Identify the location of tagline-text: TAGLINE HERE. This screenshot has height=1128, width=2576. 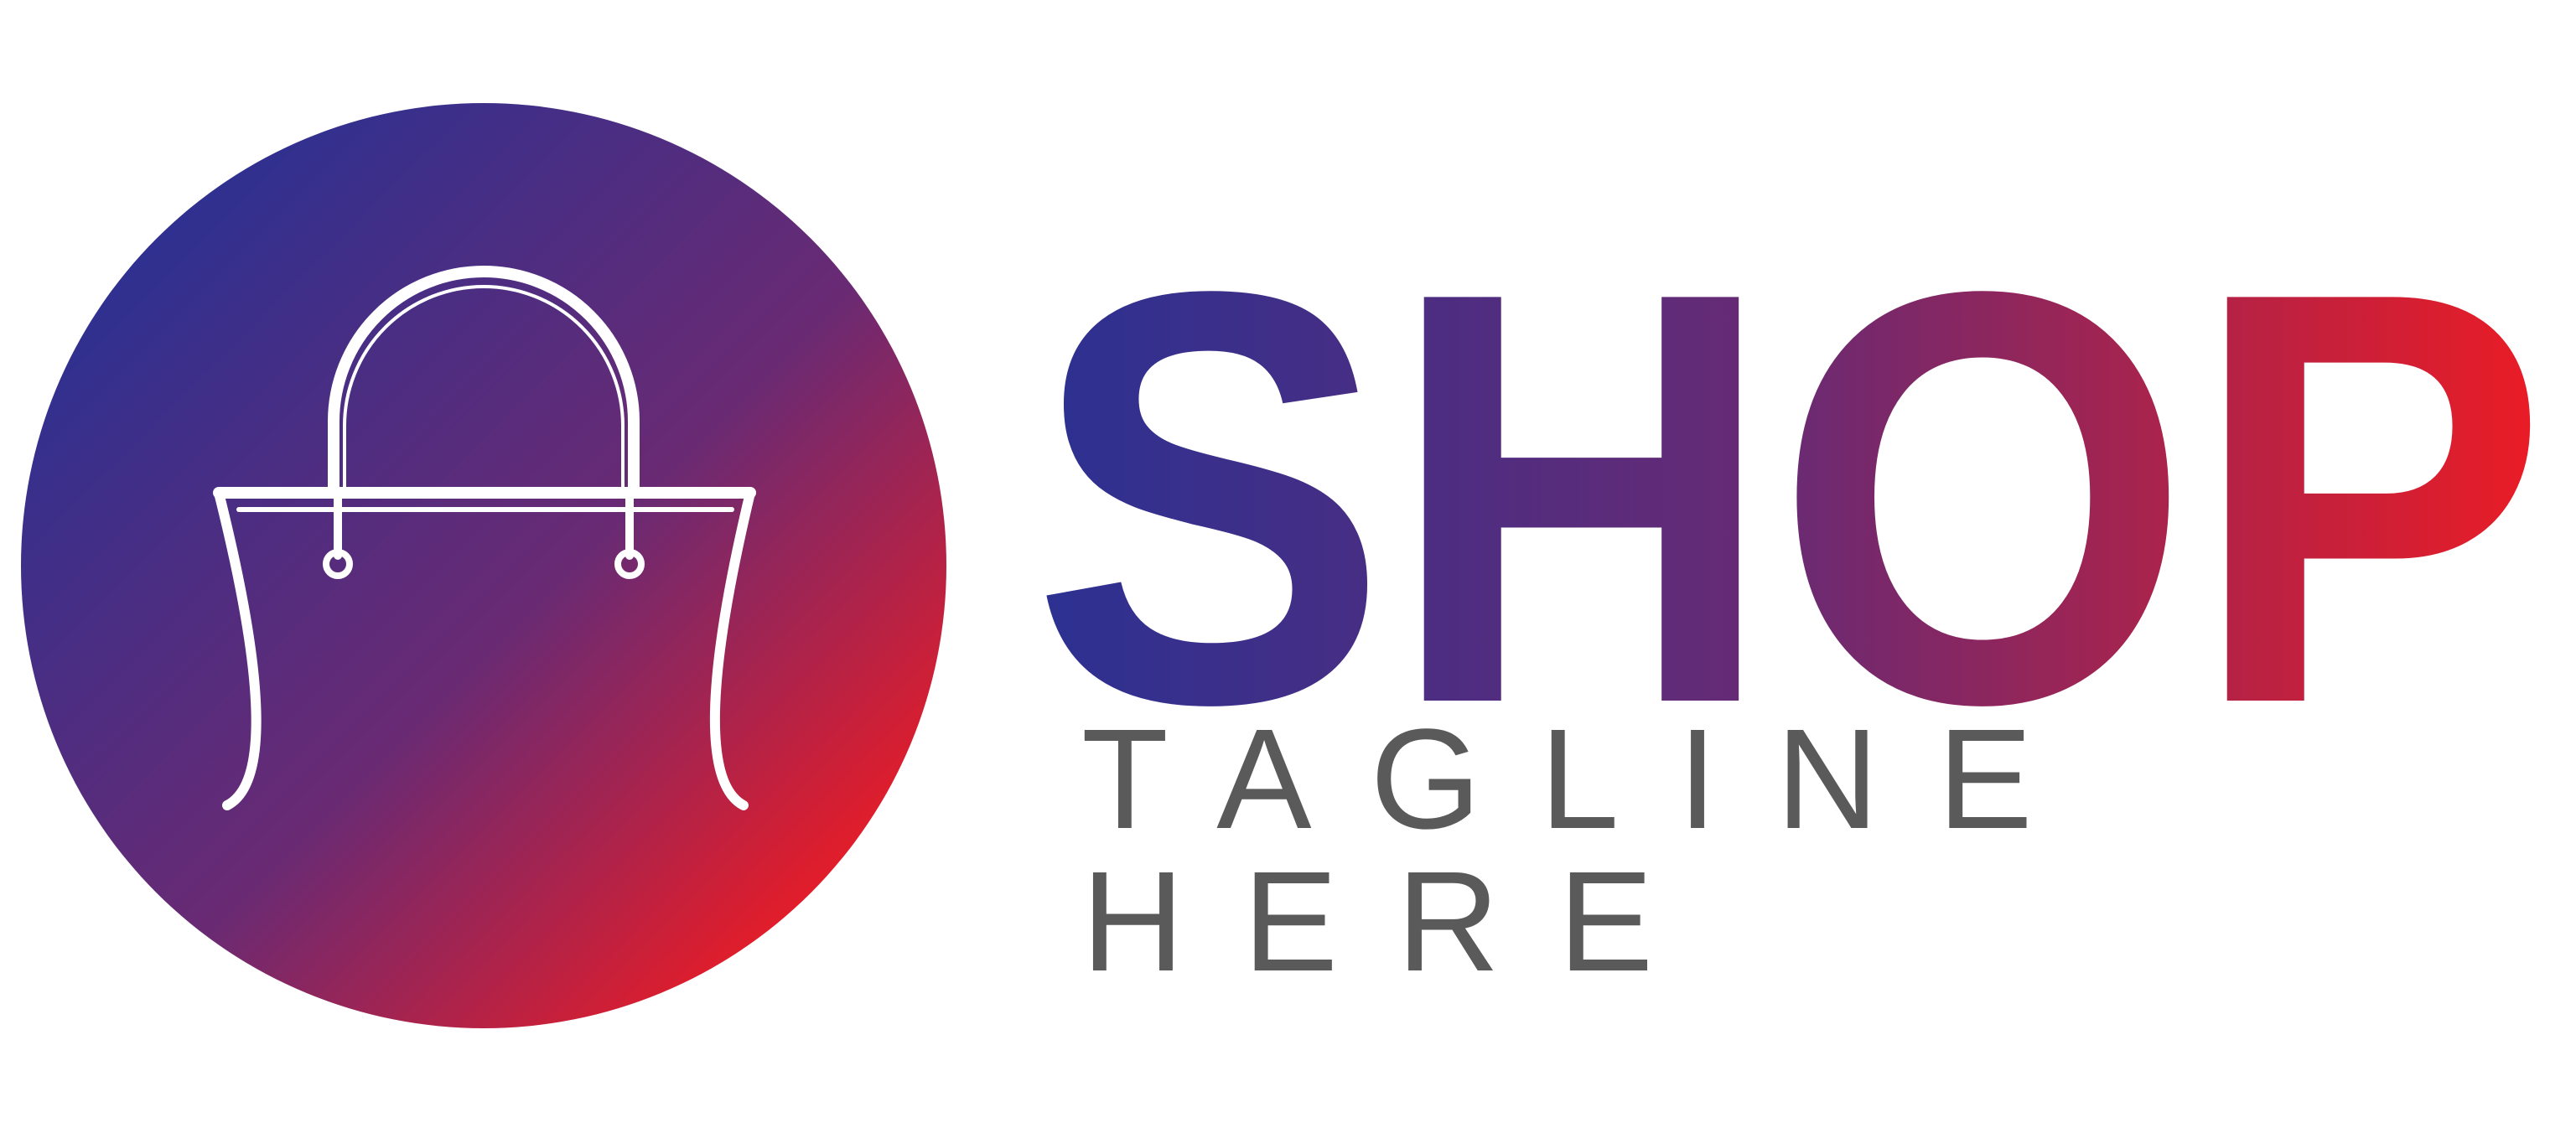
(1586, 850).